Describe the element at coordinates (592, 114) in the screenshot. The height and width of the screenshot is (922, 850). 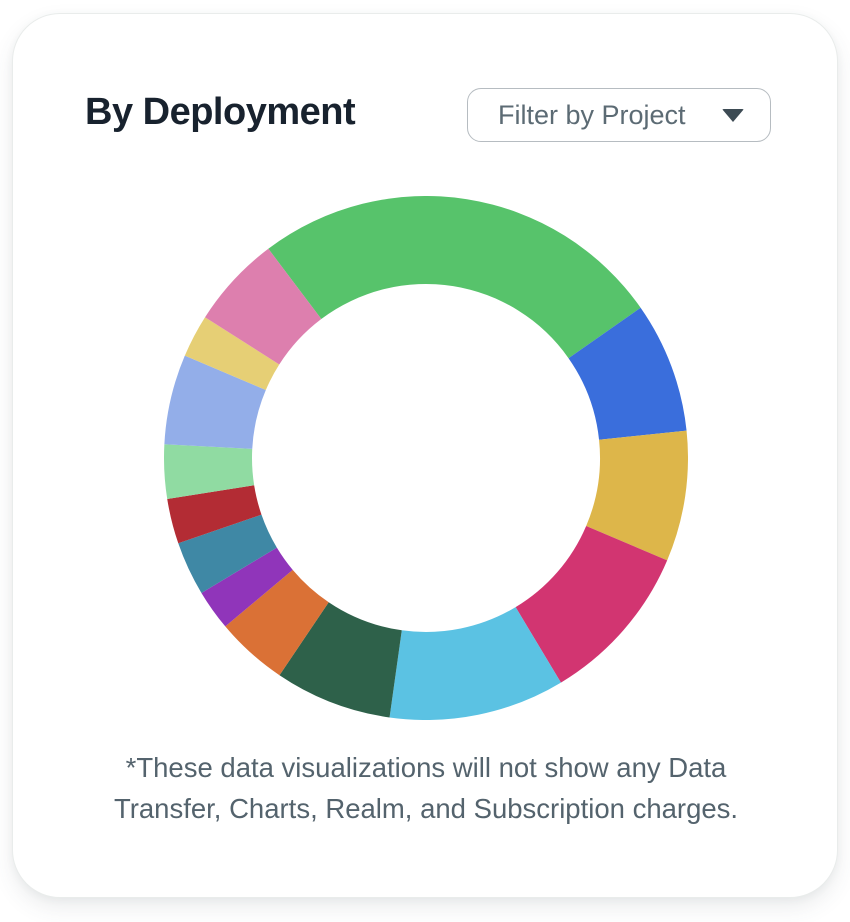
I see `filter-dropdown-label: Filter by Project` at that location.